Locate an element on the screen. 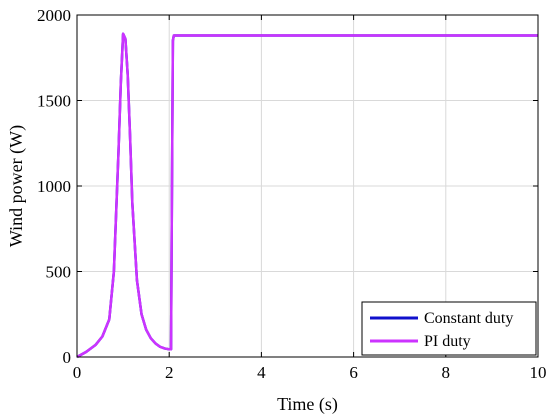 The image size is (550, 419). y-tick-label: 1500 is located at coordinates (54, 101).